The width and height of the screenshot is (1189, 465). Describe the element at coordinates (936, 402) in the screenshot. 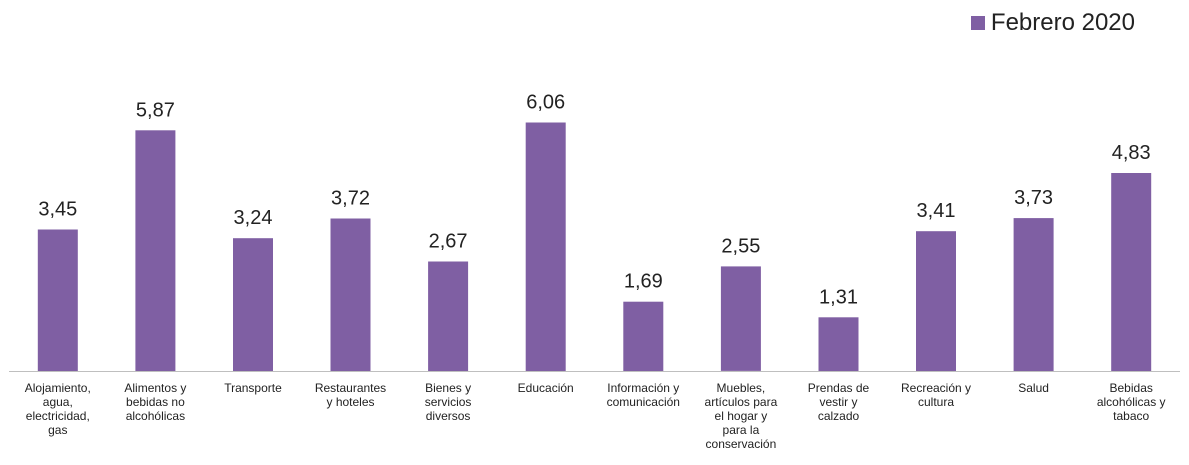

I see `category-label-line: cultura` at that location.